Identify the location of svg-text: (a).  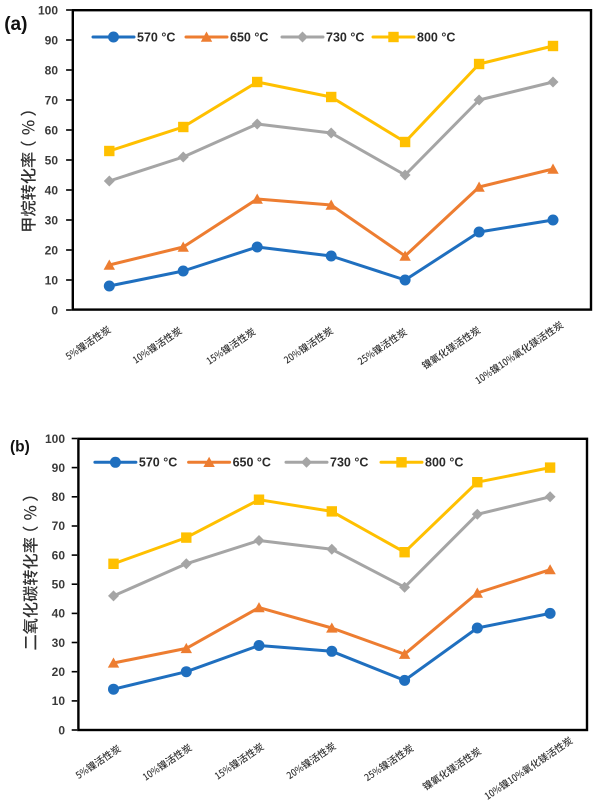
(15, 24).